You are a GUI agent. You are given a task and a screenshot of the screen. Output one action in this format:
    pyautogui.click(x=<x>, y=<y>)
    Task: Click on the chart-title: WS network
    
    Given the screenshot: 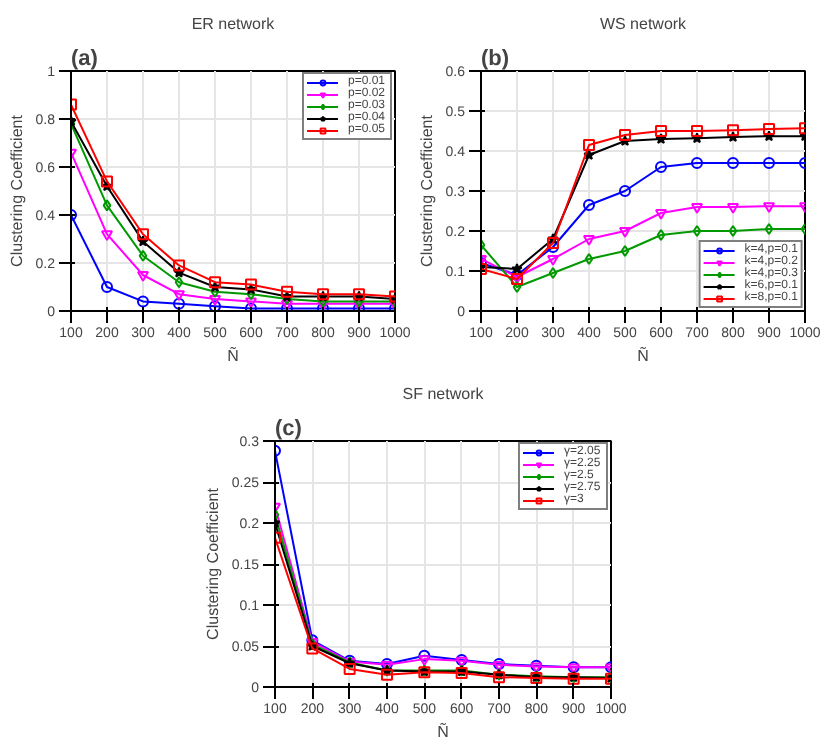 What is the action you would take?
    pyautogui.click(x=644, y=24)
    